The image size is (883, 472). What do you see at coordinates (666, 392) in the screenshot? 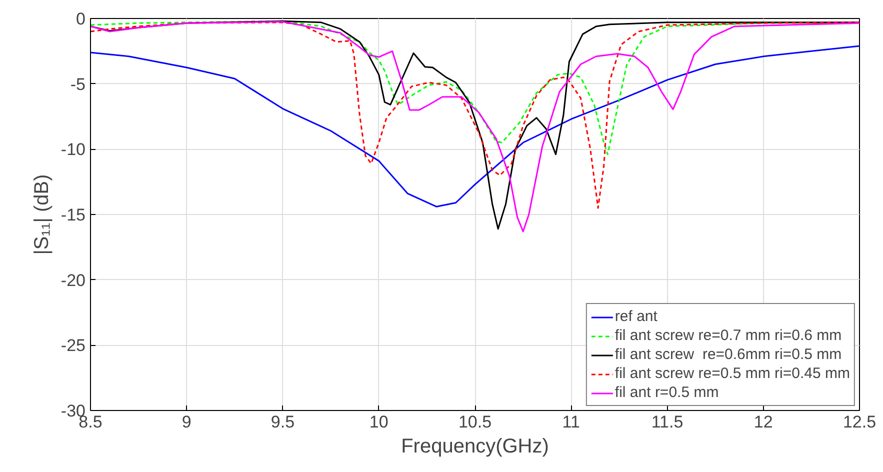
I see `legend-label: fil ant r=0.5 mm` at bounding box center [666, 392].